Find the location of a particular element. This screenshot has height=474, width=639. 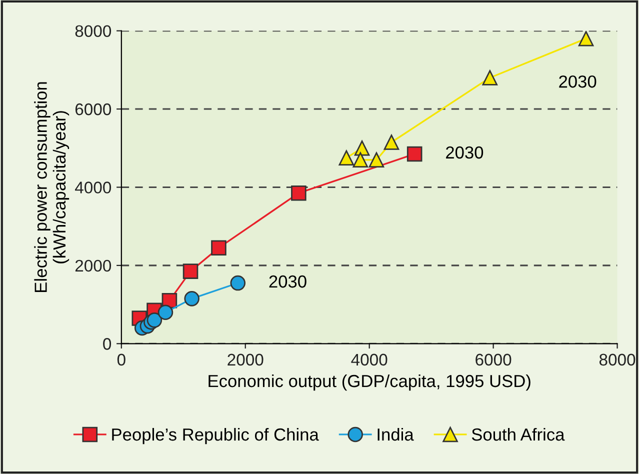

legend-label: South Africa is located at coordinates (518, 434).